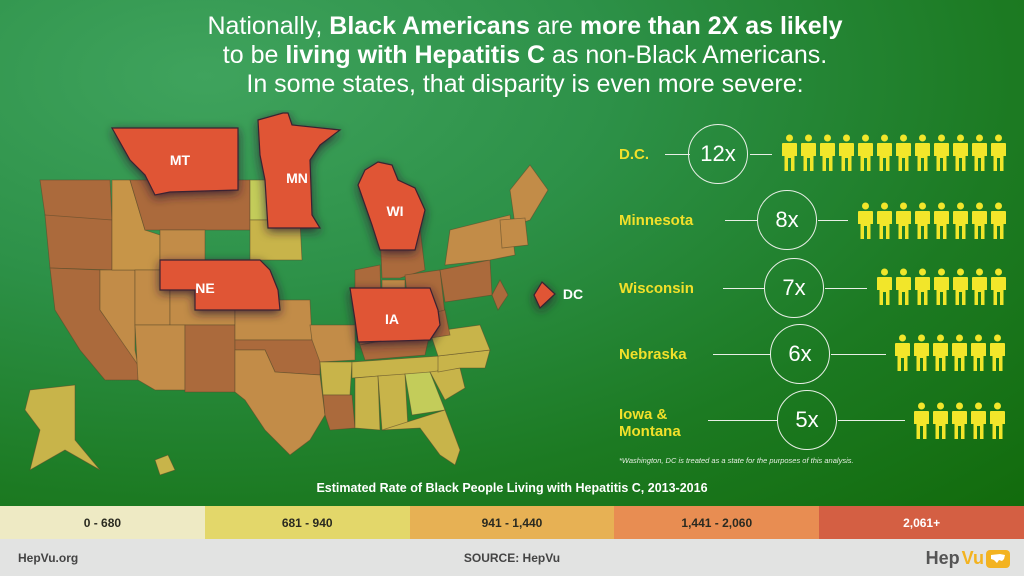 The height and width of the screenshot is (576, 1024). I want to click on multiplier-circle: 8x, so click(787, 220).